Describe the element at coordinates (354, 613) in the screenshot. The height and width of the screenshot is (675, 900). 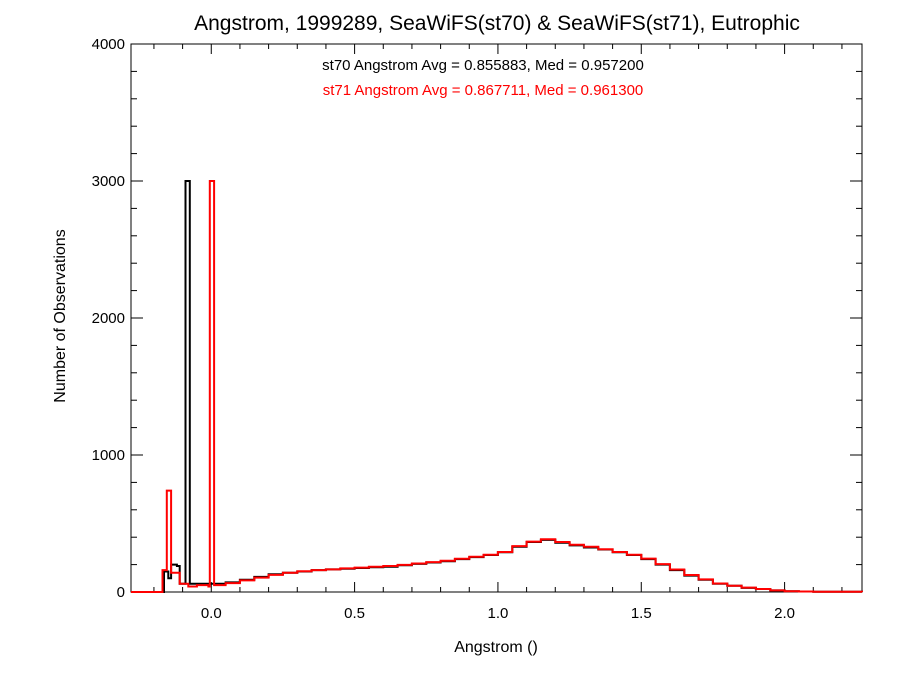
I see `x-tick-label: 0.5` at that location.